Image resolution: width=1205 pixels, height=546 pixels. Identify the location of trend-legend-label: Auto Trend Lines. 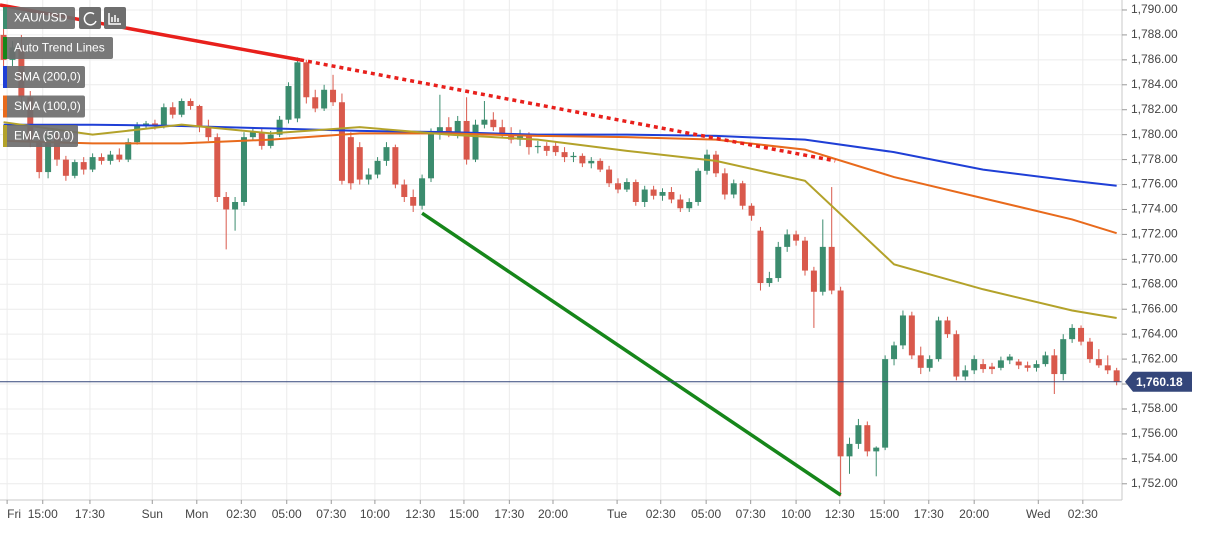
(59, 48).